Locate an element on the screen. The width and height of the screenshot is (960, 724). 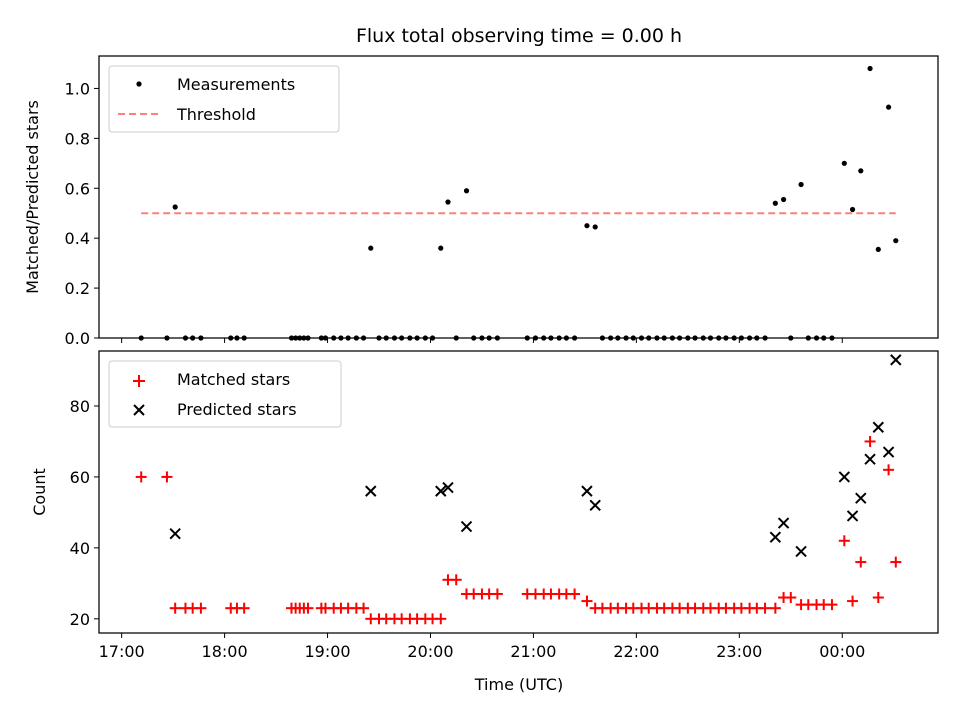
legend-predicted-marker is located at coordinates (139, 410).